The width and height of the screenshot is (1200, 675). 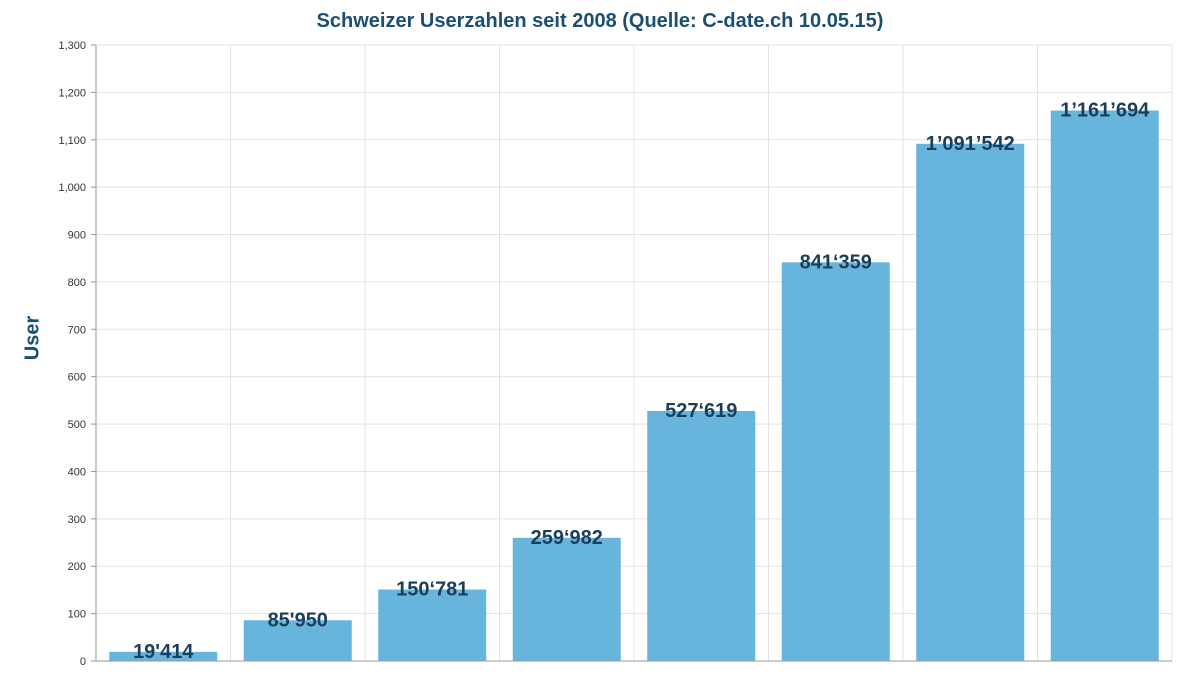 I want to click on y-tick-label: 800, so click(x=77, y=283).